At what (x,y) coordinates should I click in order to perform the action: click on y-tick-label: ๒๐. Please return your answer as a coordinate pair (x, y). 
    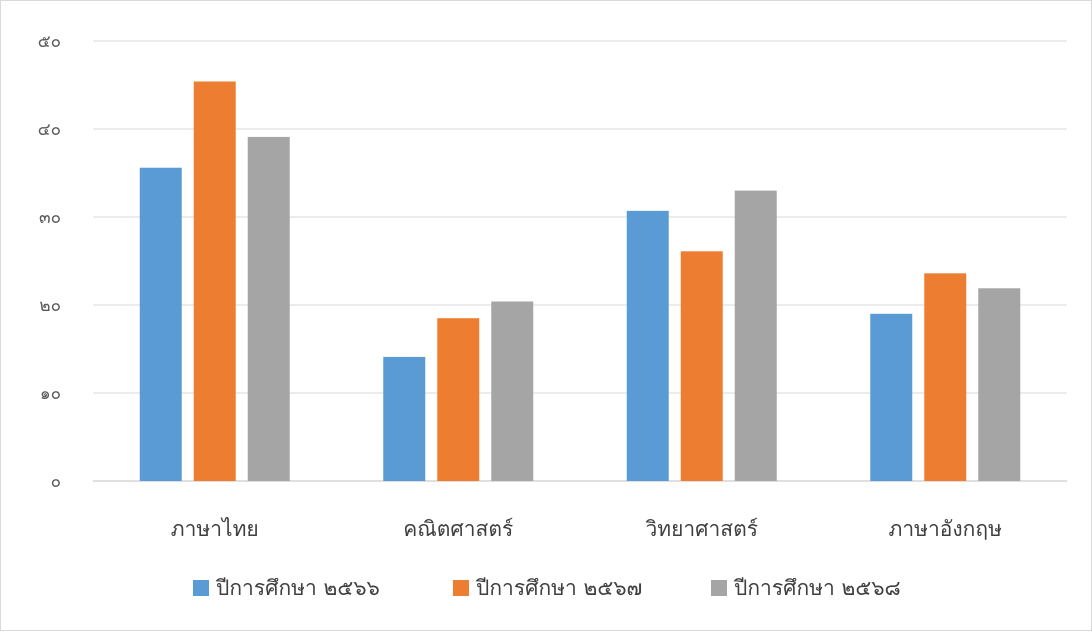
    Looking at the image, I should click on (50, 306).